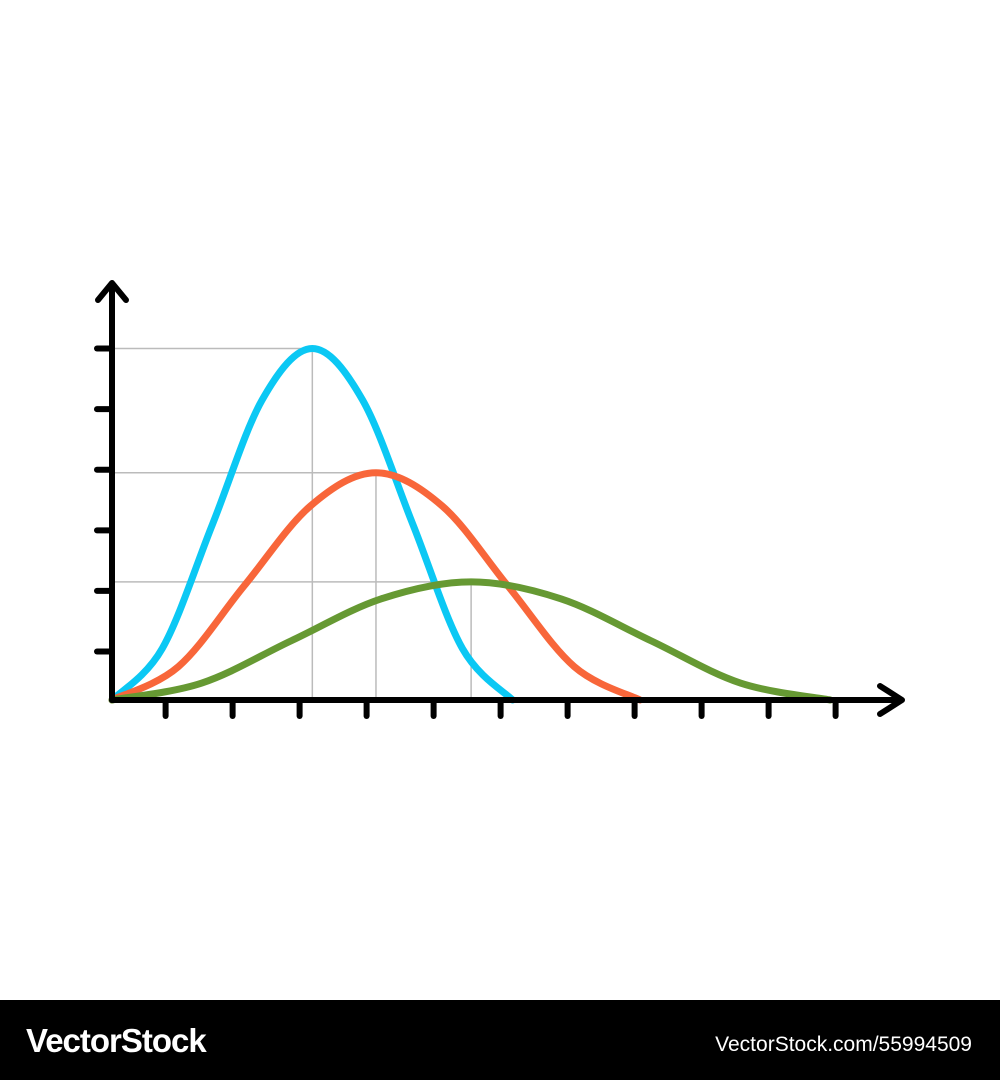 This screenshot has height=1080, width=1000. What do you see at coordinates (843, 1044) in the screenshot?
I see `footer-id: VectorStock.com/55994509` at bounding box center [843, 1044].